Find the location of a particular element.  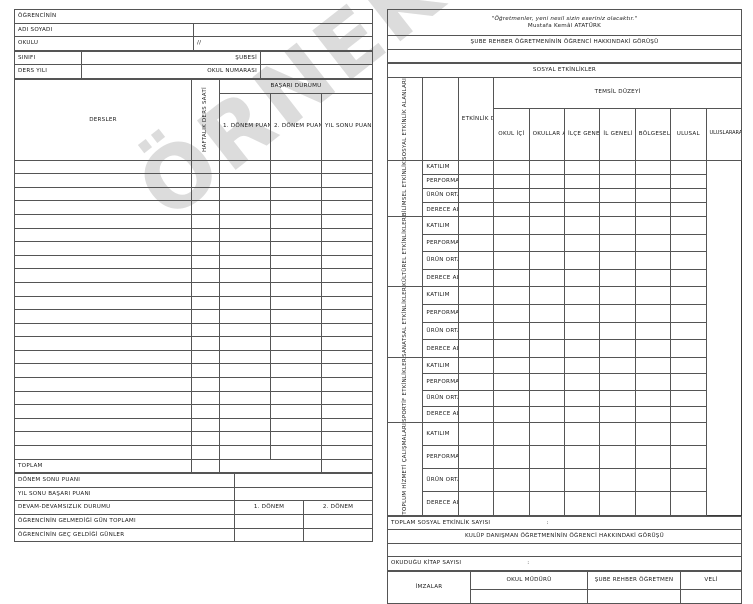

input-gec-geldigi-donem1 is located at coordinates (269, 535).